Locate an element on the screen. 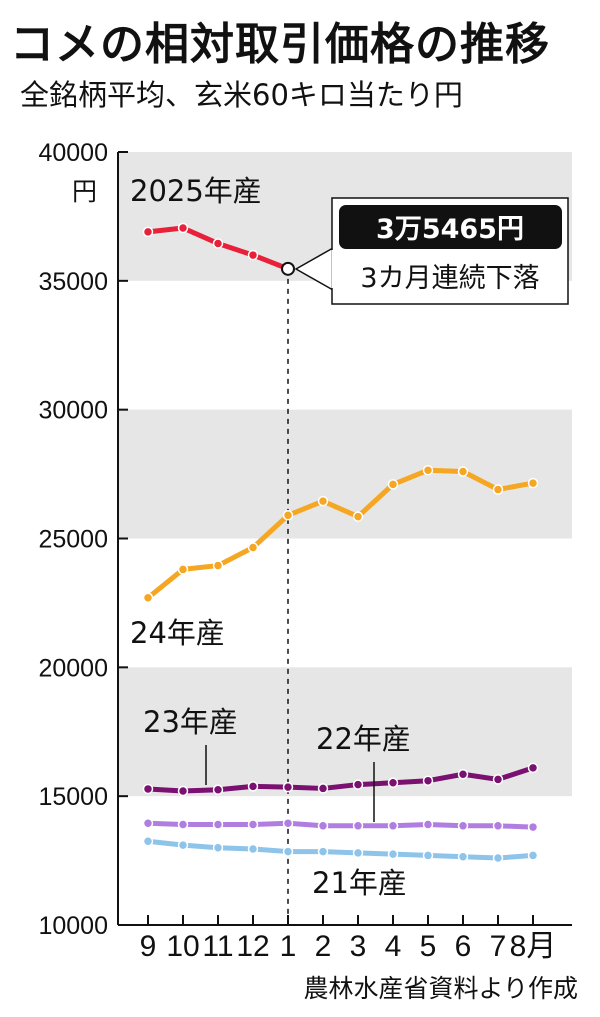  series-label: 22年産 is located at coordinates (363, 739).